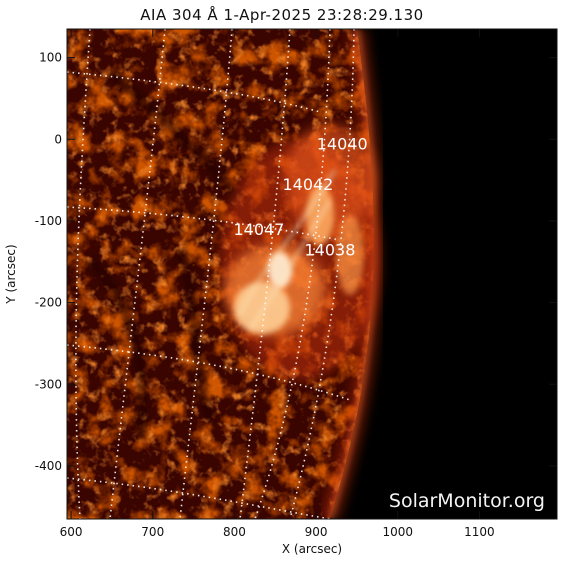 The width and height of the screenshot is (564, 564). I want to click on x-tick-label: 600, so click(71, 532).